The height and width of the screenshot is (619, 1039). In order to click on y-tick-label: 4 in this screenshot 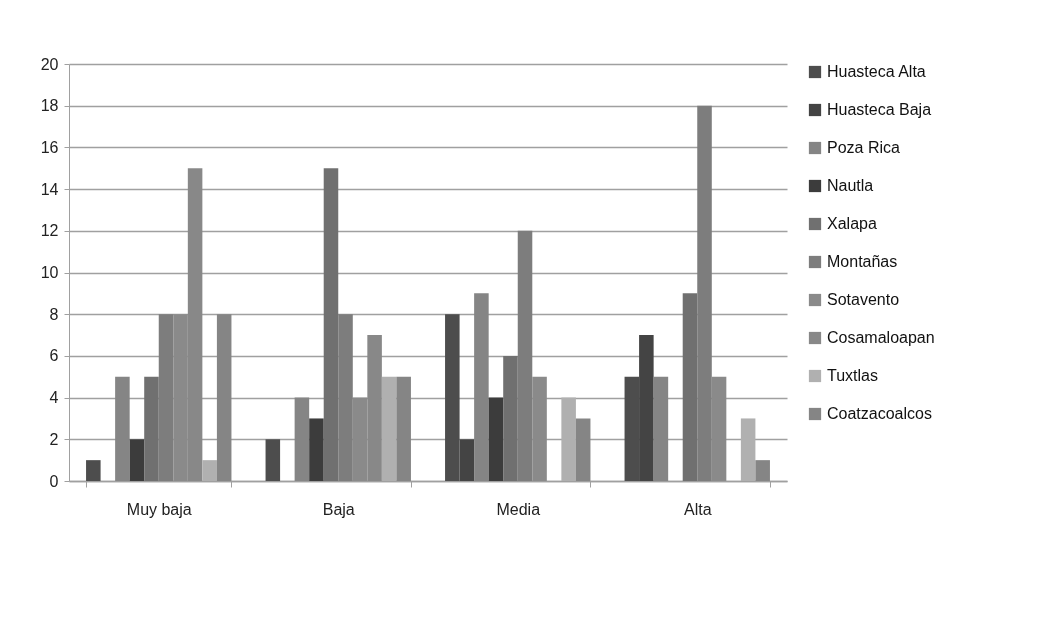, I will do `click(54, 398)`.